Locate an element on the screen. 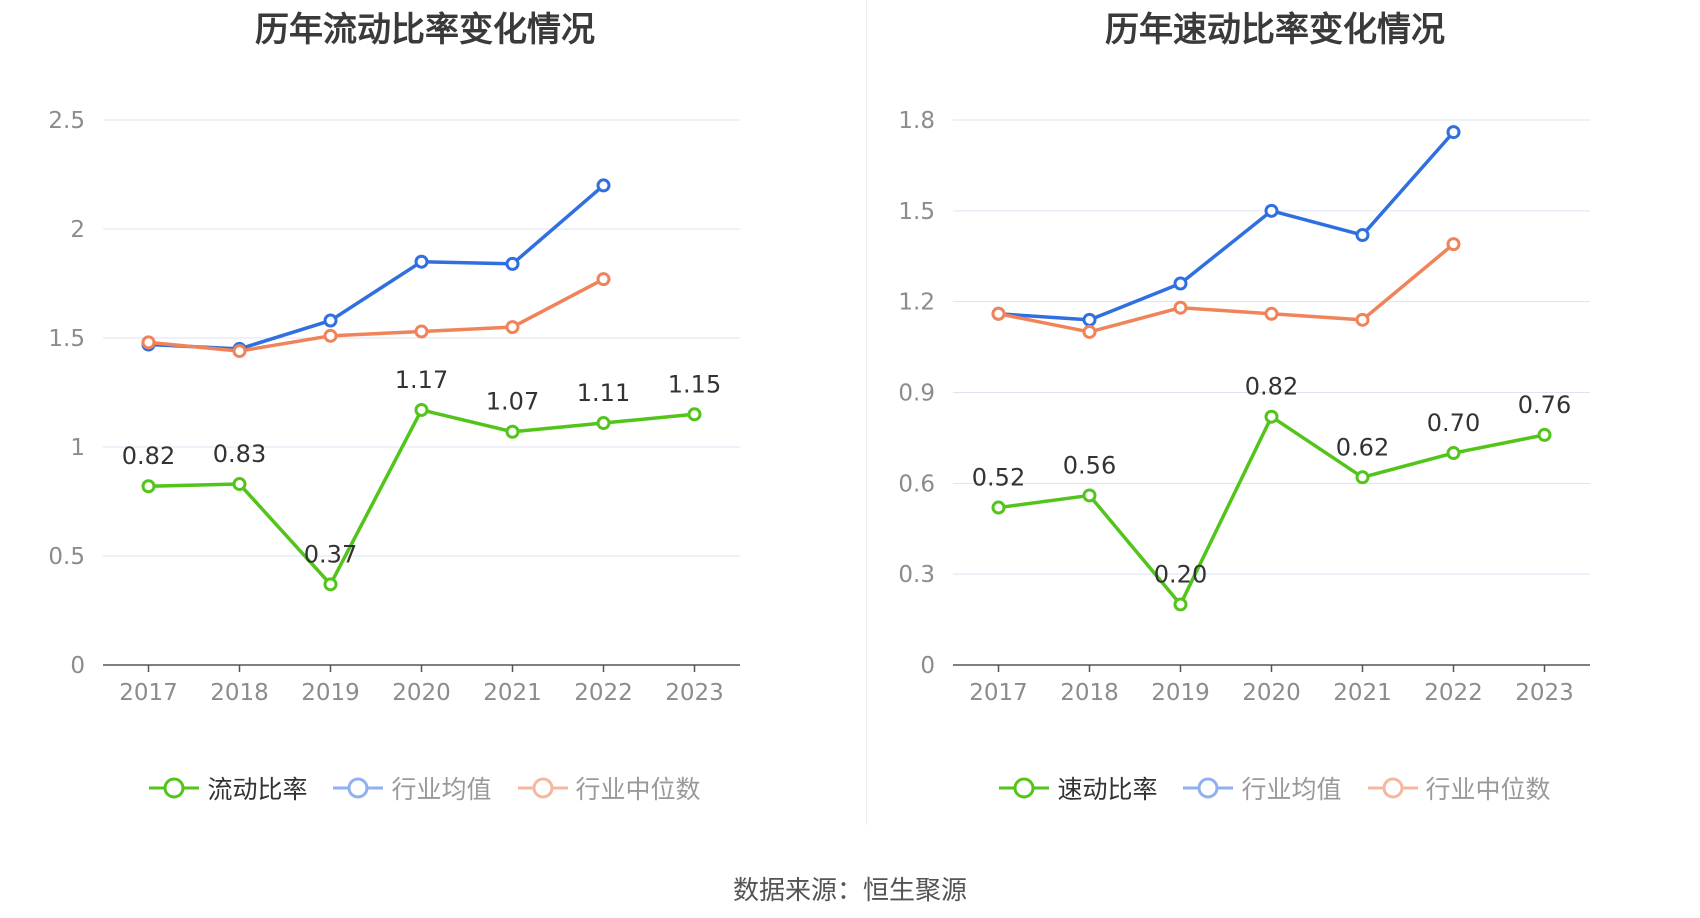  data-label: 0.37 is located at coordinates (330, 554).